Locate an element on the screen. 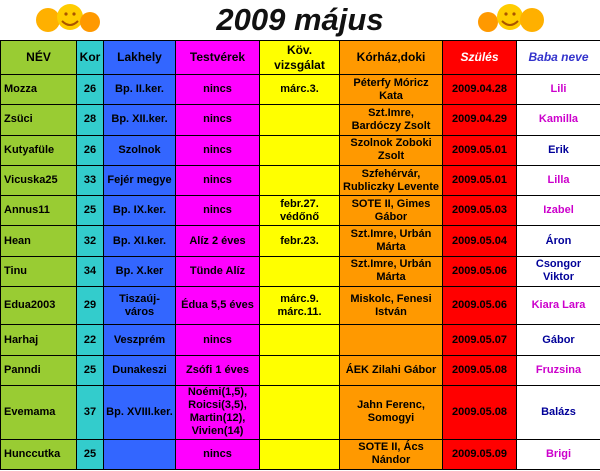 This screenshot has height=471, width=600. cell-kovetkezo: márc.9. márc.11. is located at coordinates (299, 306).